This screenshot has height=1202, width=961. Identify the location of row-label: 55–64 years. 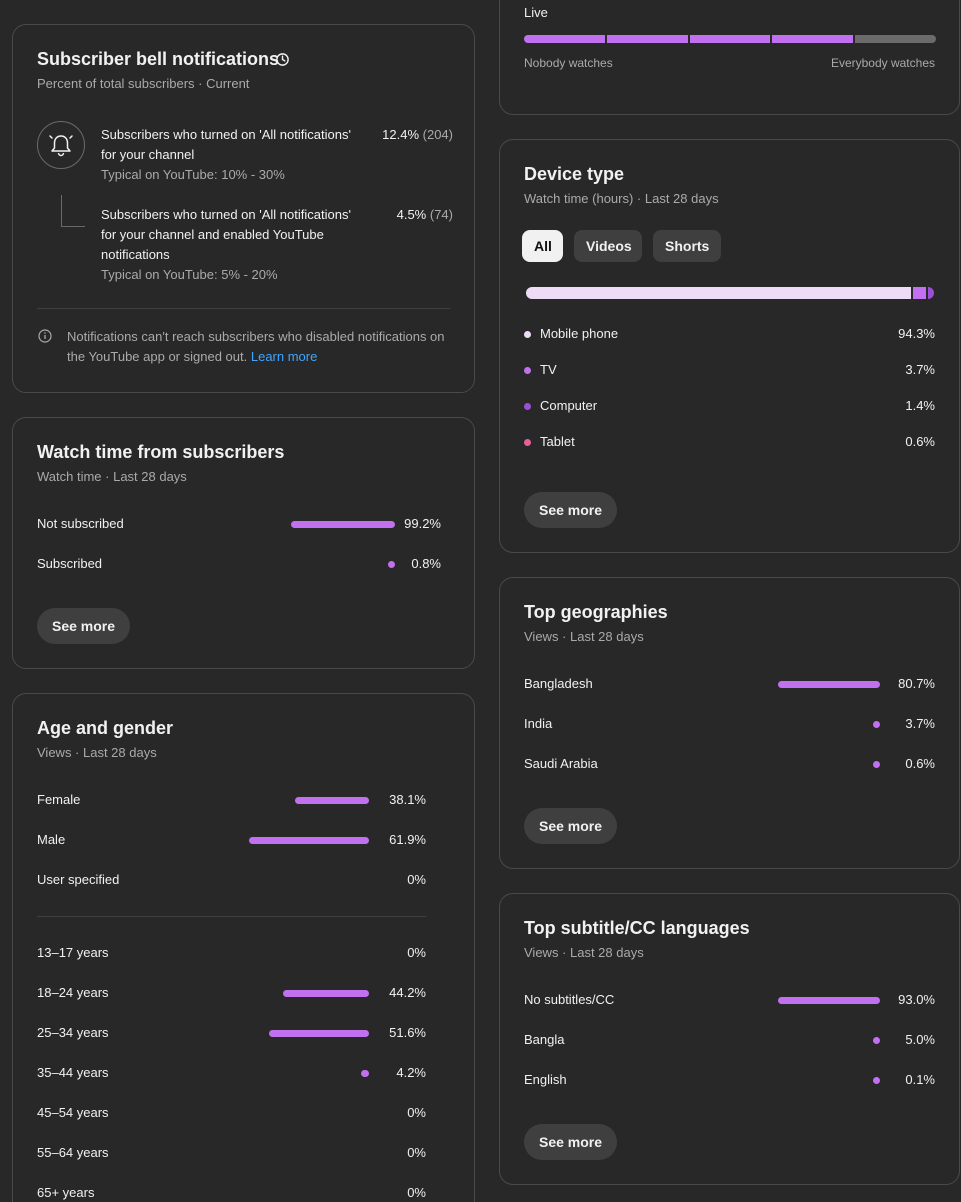
(73, 1152).